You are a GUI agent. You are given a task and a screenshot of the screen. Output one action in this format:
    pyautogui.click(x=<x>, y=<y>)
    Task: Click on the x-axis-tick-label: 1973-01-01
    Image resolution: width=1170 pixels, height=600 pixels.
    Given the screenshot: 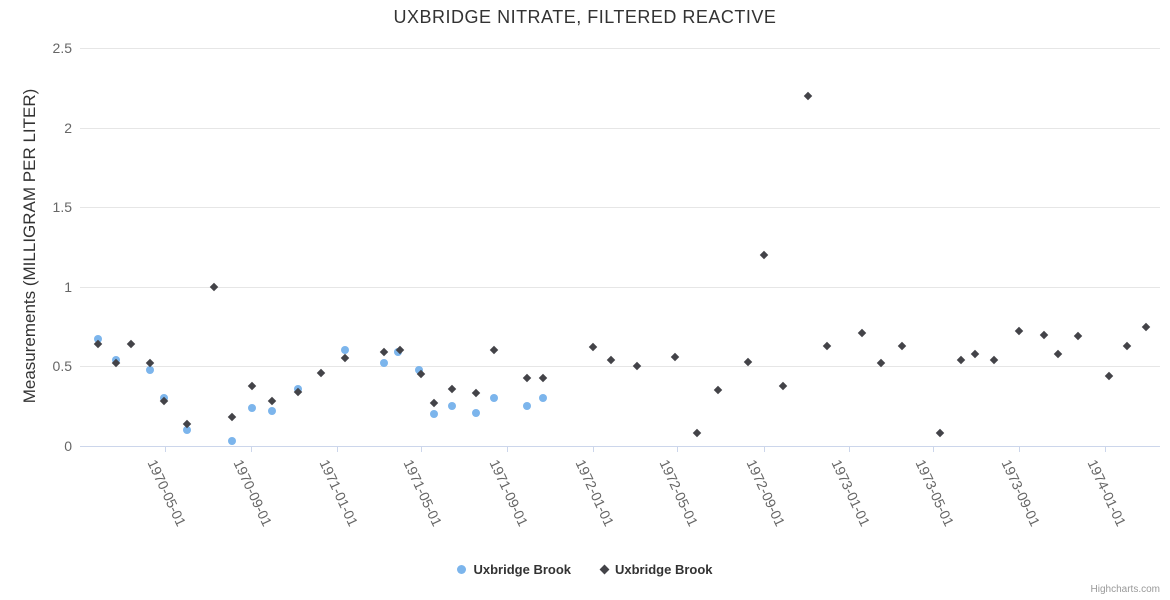 What is the action you would take?
    pyautogui.click(x=851, y=493)
    